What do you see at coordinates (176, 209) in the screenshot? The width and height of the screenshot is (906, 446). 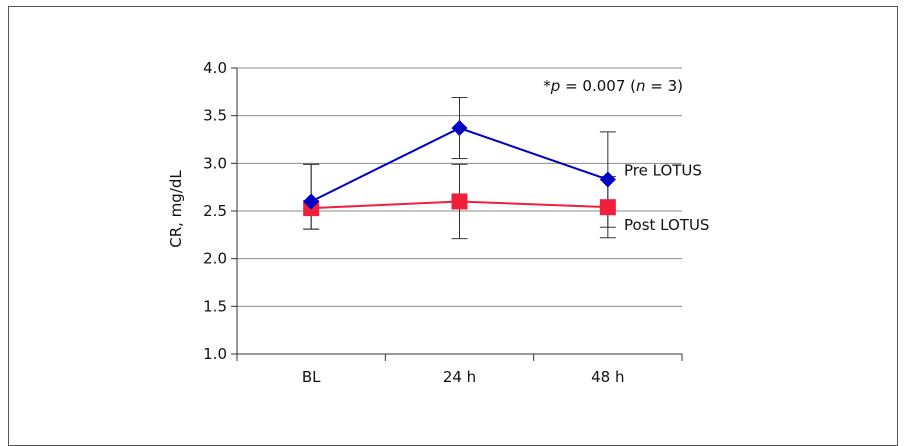 I see `y-axis-label: CR, mg/dL` at bounding box center [176, 209].